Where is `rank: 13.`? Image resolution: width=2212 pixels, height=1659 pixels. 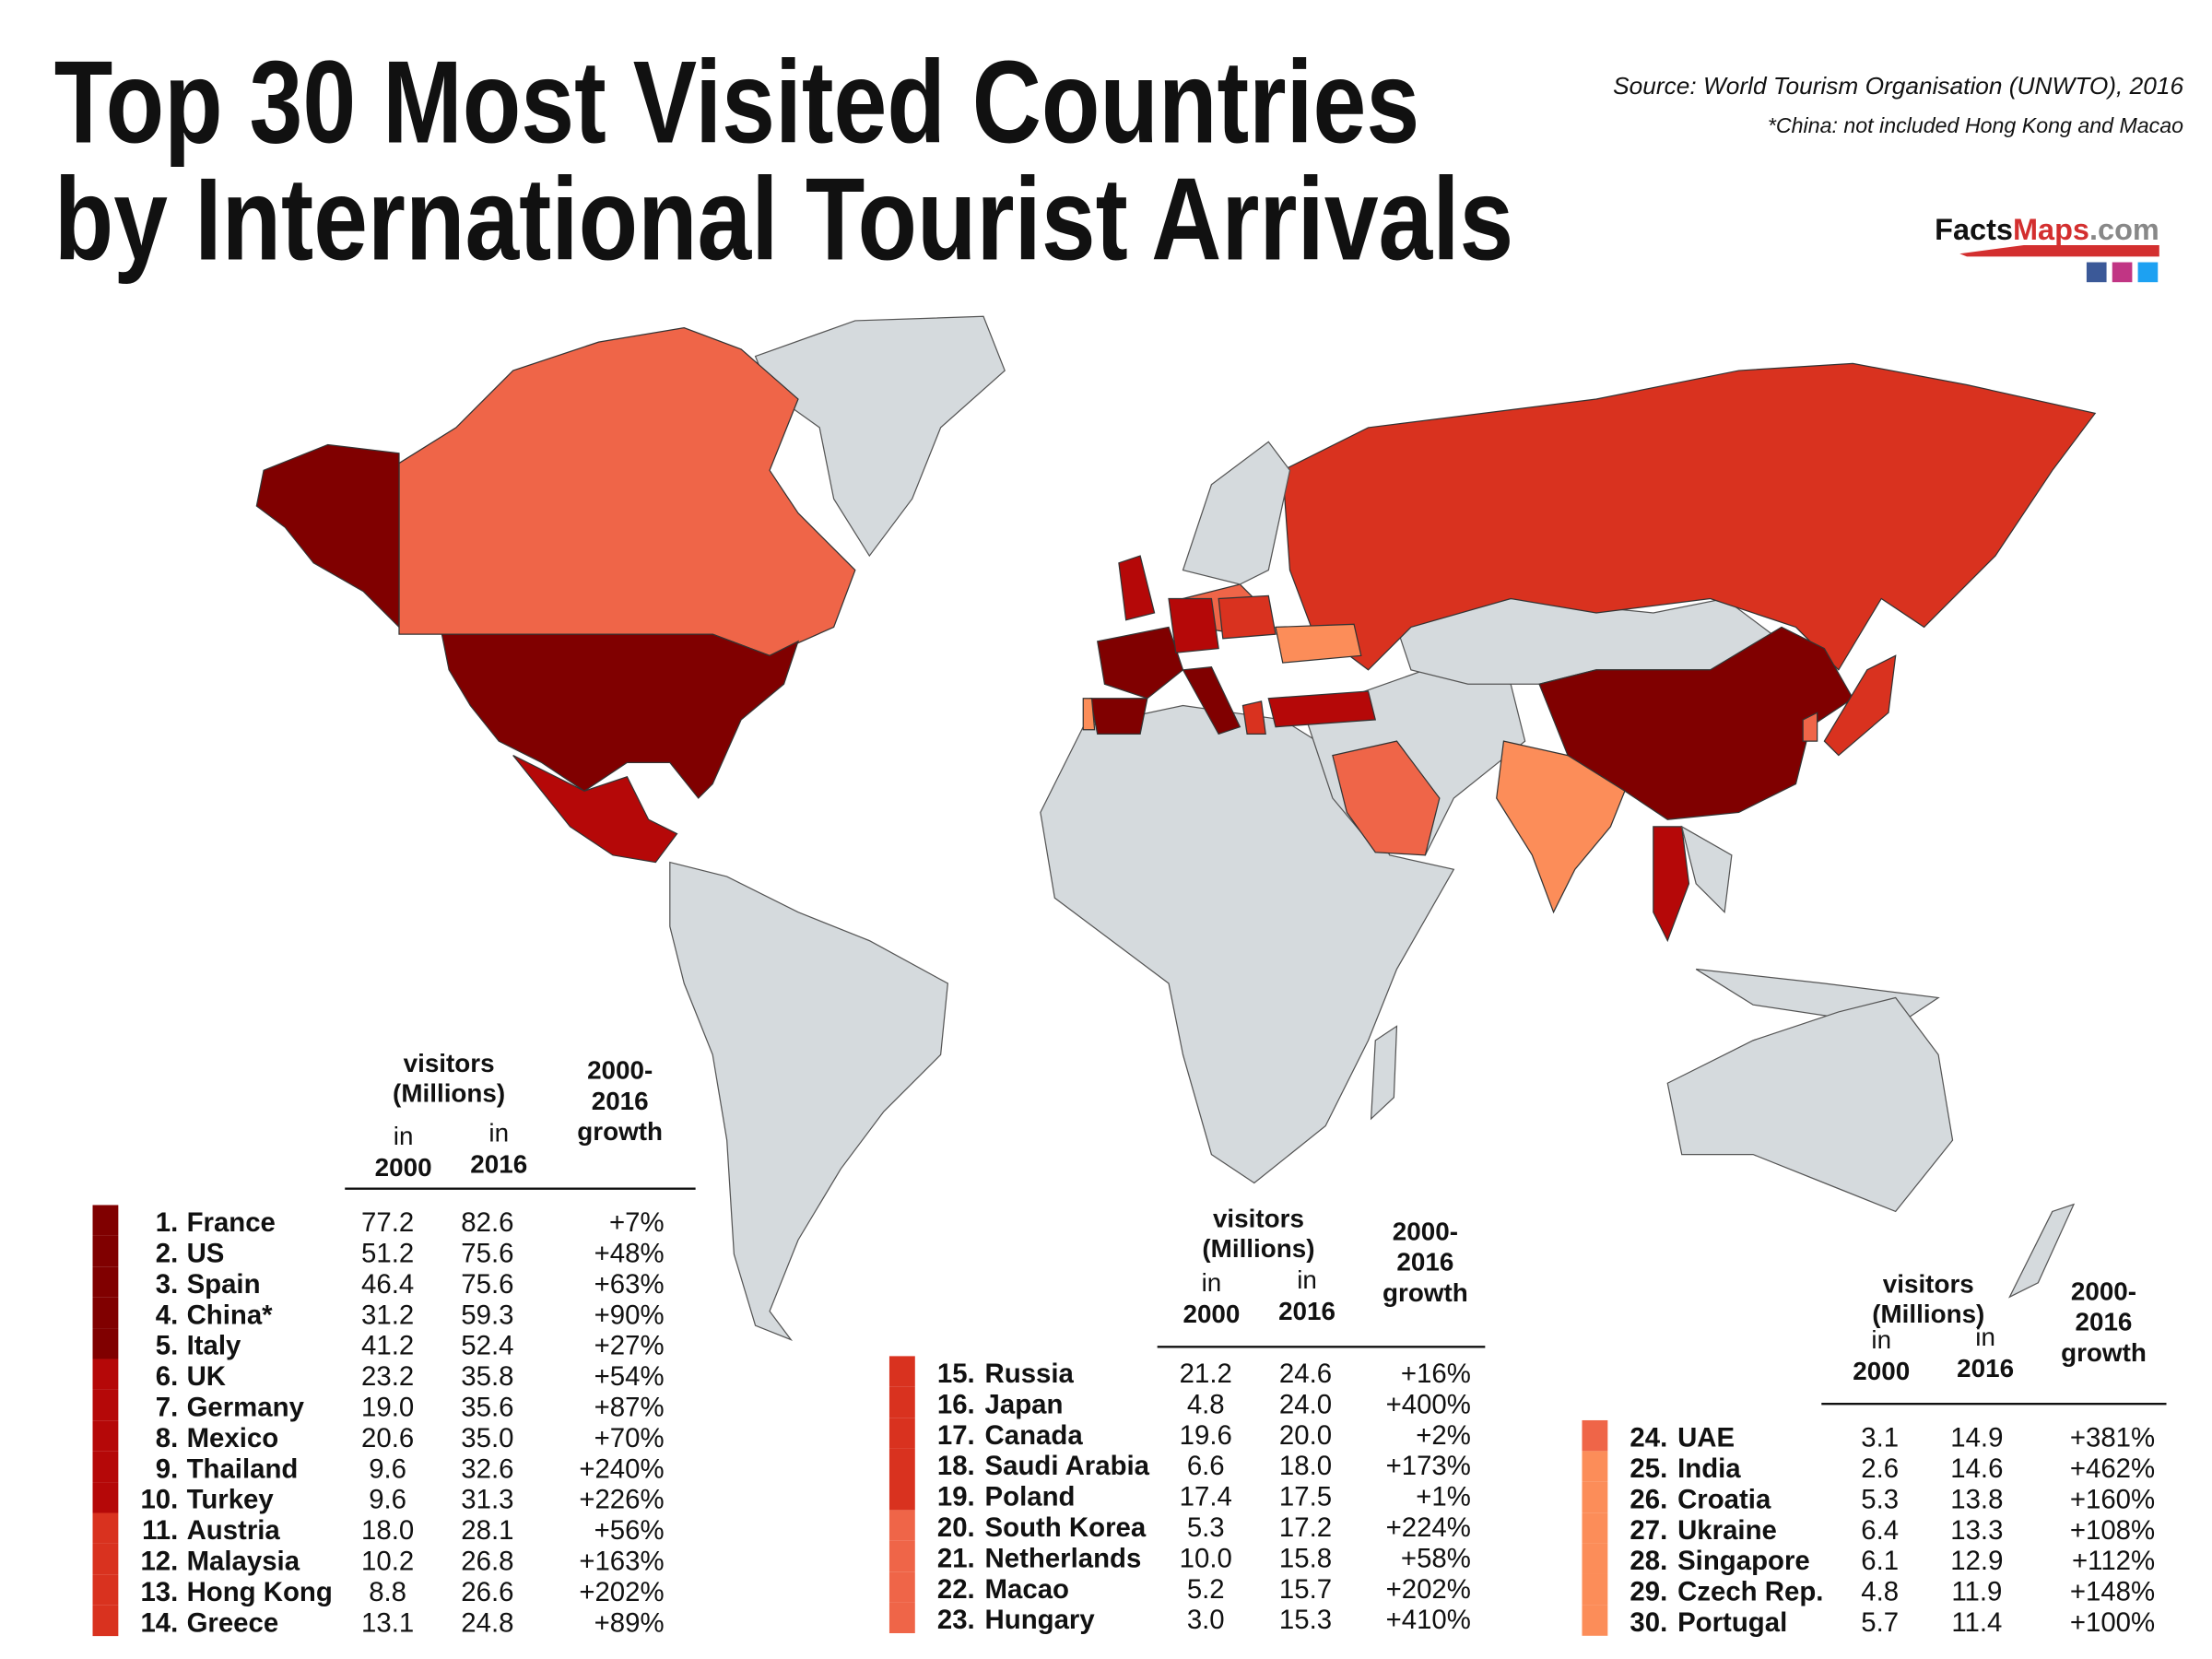 rank: 13. is located at coordinates (159, 1592).